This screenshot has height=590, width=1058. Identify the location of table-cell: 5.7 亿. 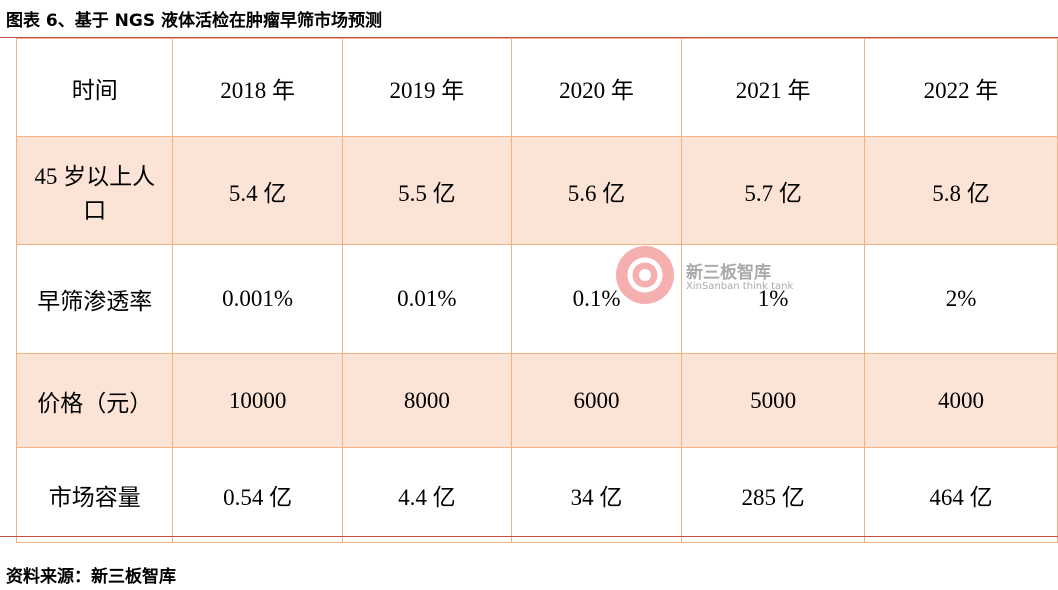
(773, 190).